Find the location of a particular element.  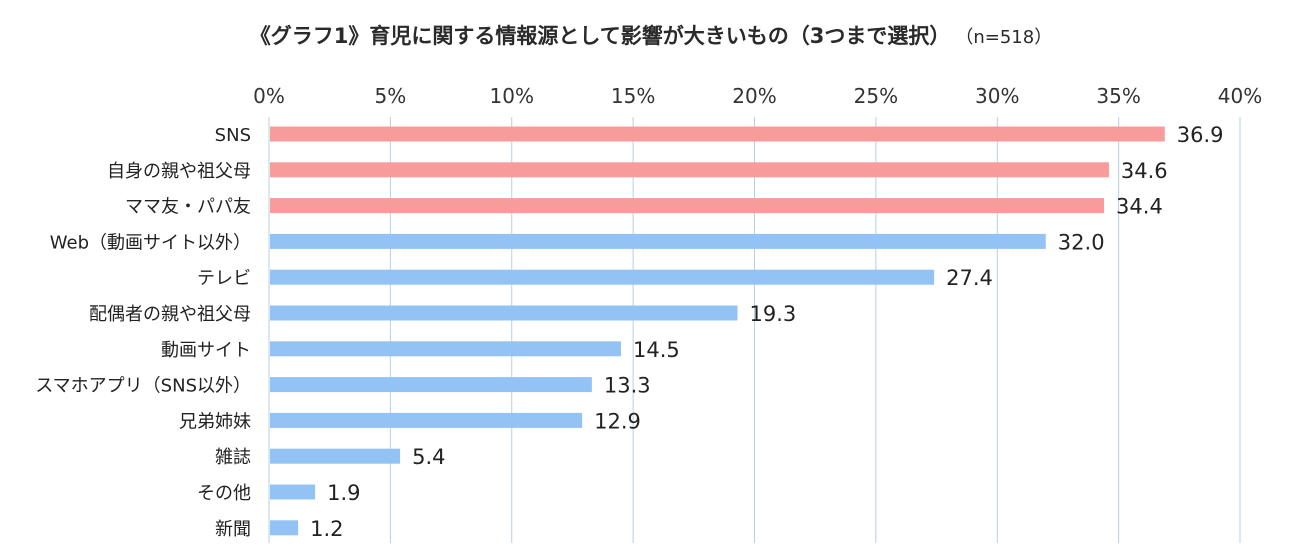

data-label: 13.3 is located at coordinates (627, 386).